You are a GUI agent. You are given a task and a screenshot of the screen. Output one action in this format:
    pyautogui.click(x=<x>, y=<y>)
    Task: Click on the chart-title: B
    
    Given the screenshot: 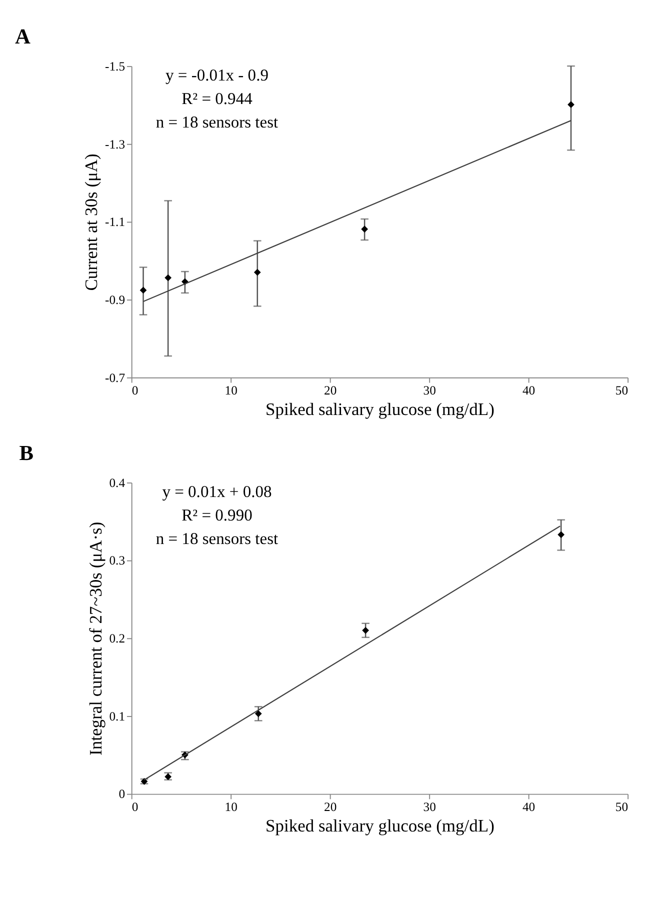 What is the action you would take?
    pyautogui.click(x=26, y=453)
    